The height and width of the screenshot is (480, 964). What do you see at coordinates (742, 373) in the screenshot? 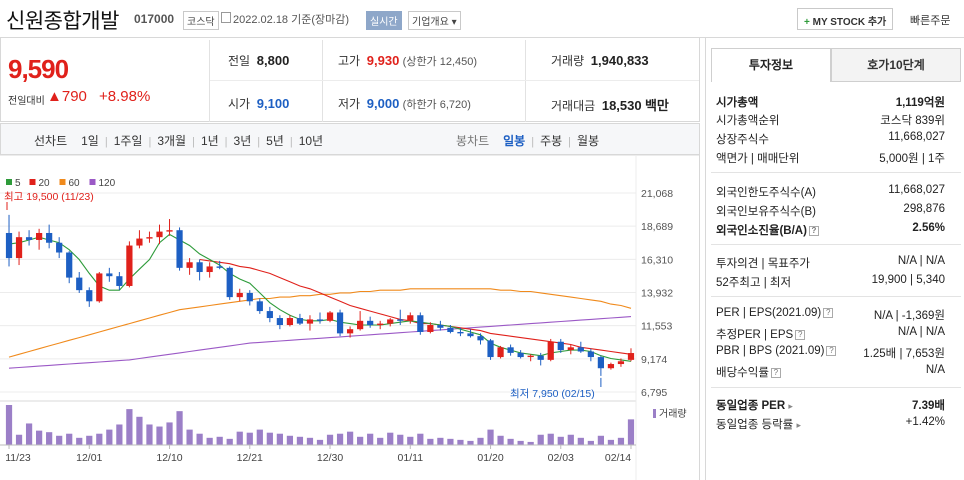
I see `dividend-label: 배당수익률` at bounding box center [742, 373].